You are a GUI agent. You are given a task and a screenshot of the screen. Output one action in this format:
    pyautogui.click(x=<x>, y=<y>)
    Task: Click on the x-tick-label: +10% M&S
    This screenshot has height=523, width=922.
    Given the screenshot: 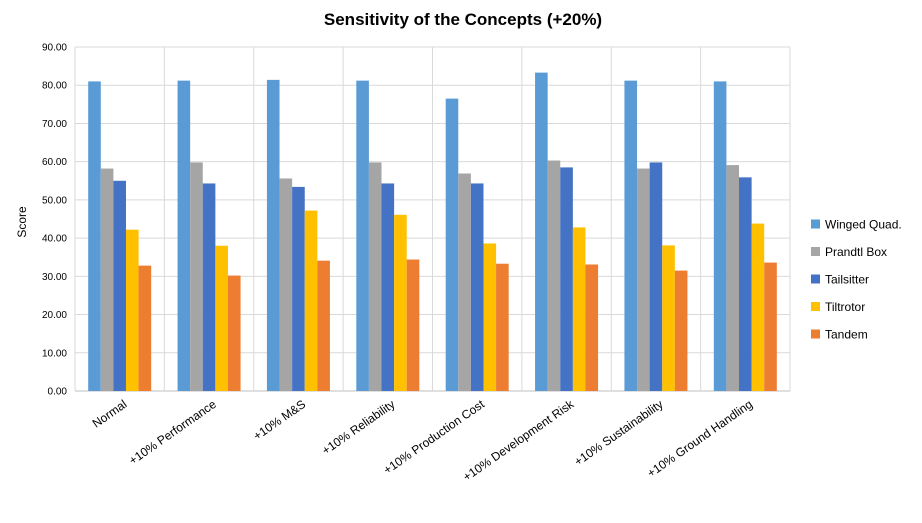 What is the action you would take?
    pyautogui.click(x=279, y=420)
    